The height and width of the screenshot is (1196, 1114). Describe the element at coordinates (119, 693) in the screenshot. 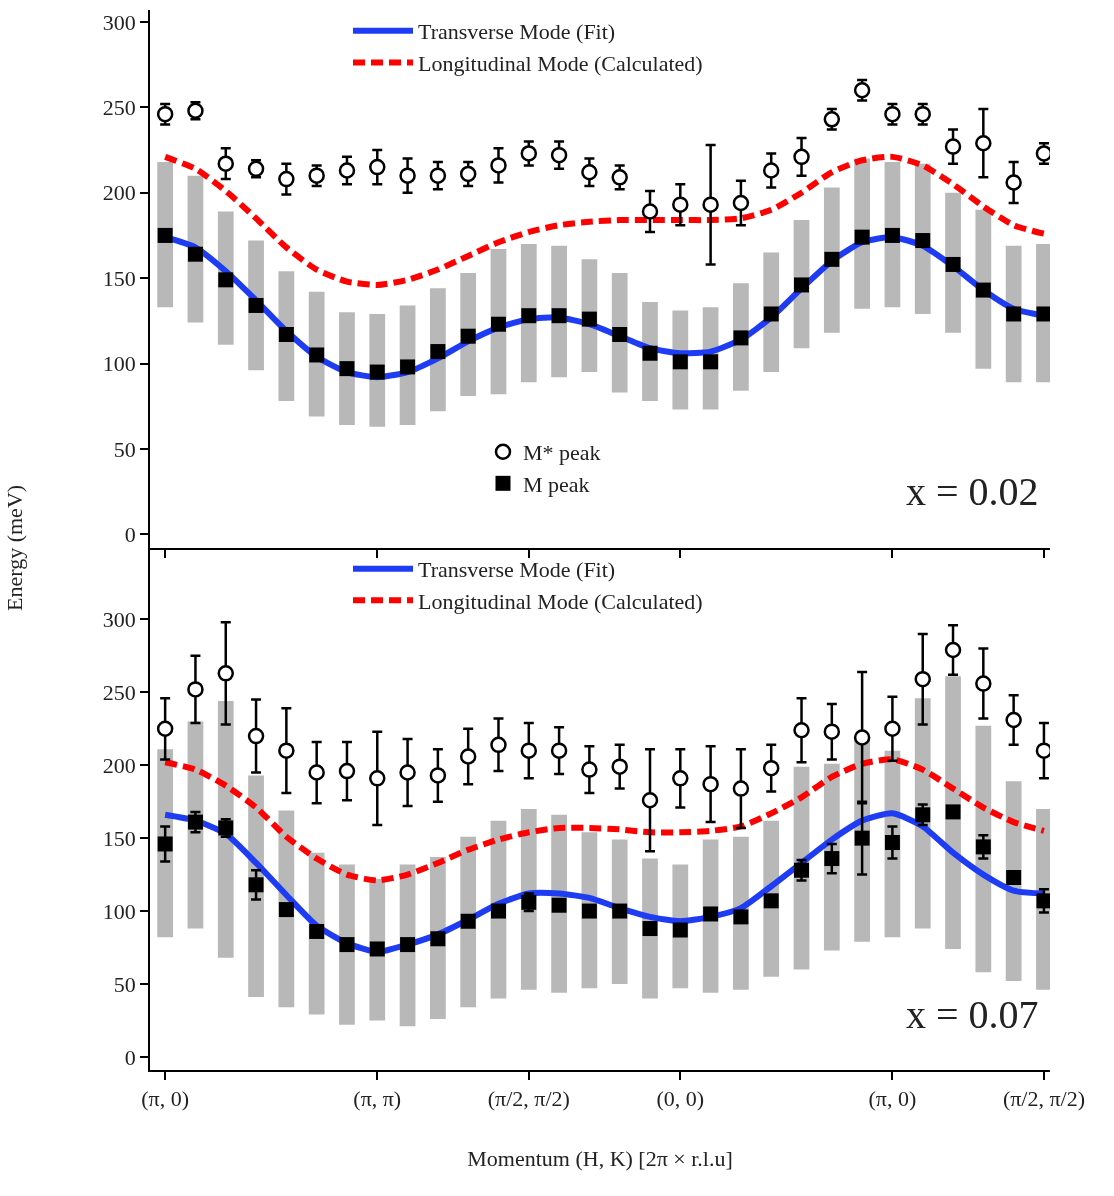

I see `y-tick-label: 250` at that location.